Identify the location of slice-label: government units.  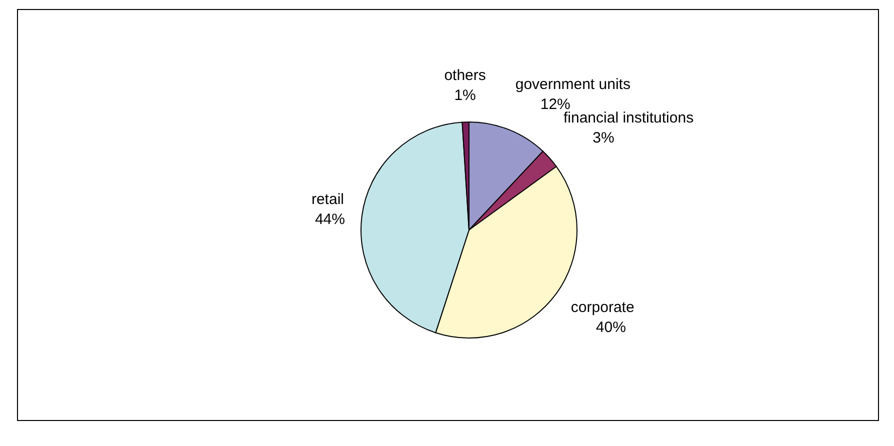
(572, 84).